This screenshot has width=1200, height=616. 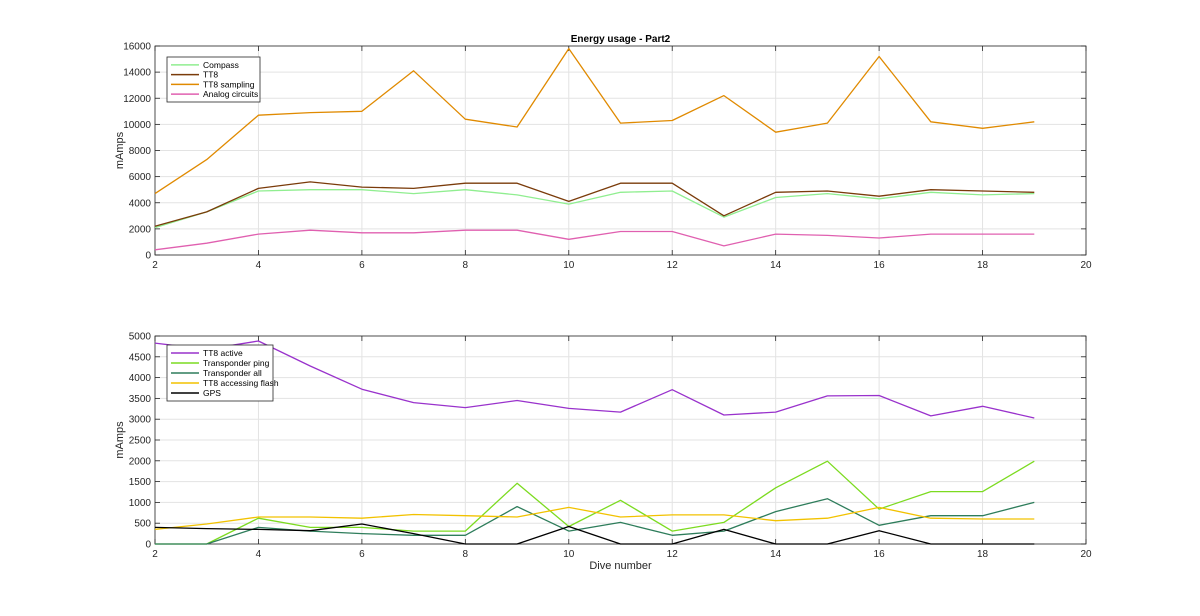 I want to click on top-y-tick-label: 12000, so click(x=137, y=99).